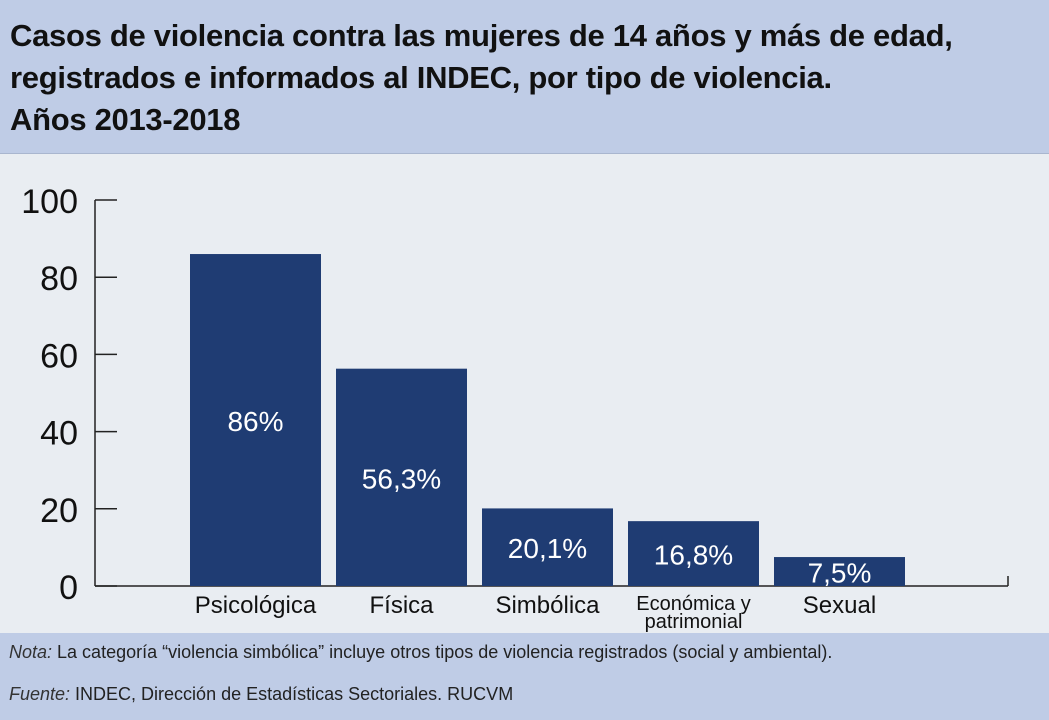 The width and height of the screenshot is (1049, 720). I want to click on data-label: 7,5%, so click(840, 573).